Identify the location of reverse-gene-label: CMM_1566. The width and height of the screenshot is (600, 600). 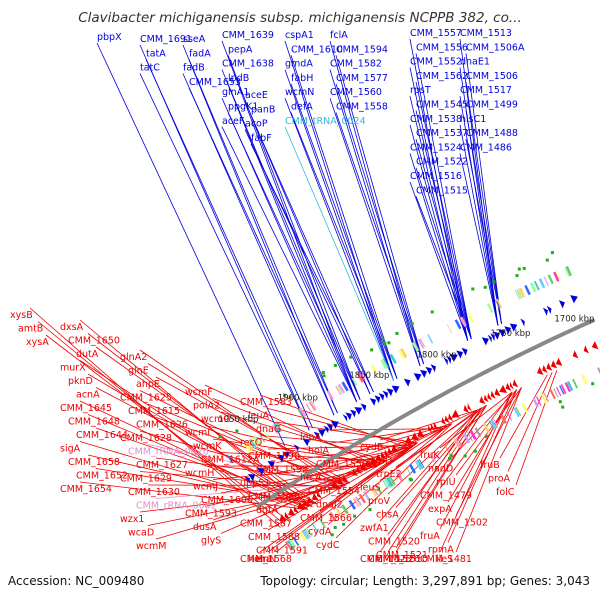
(326, 518).